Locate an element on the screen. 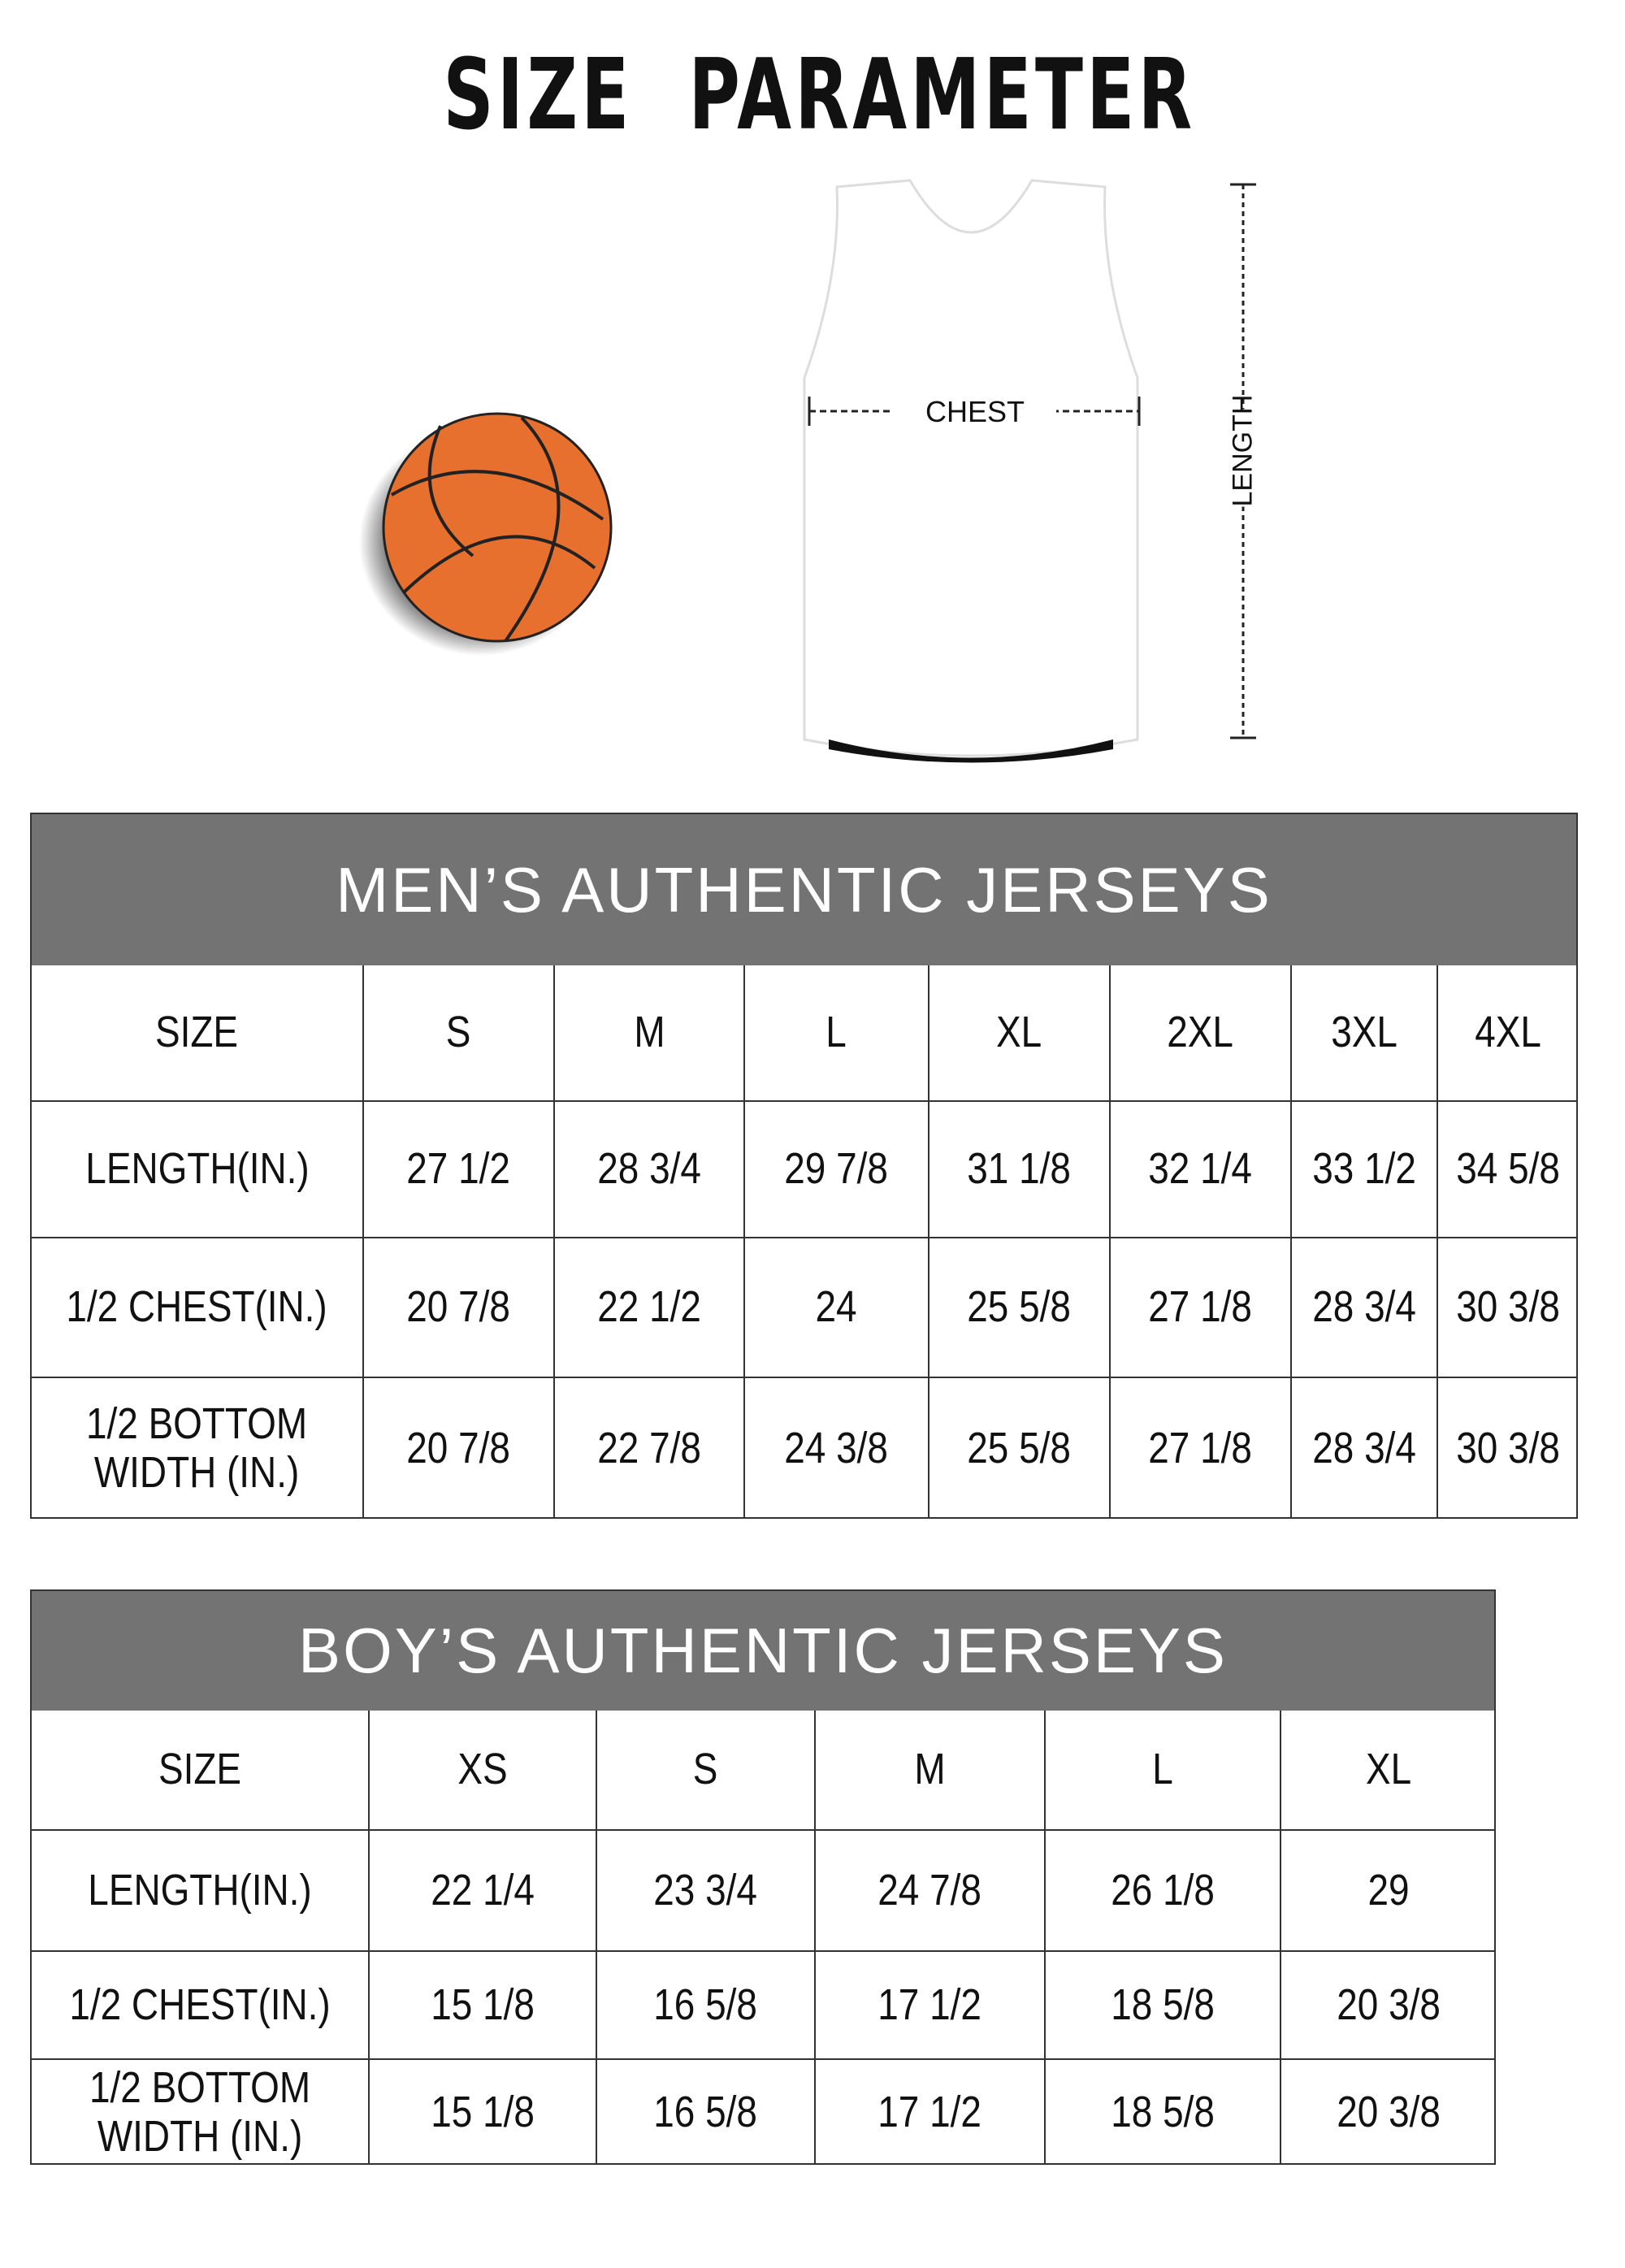 This screenshot has width=1625, height=2268. size-column-header: 2XL is located at coordinates (1202, 1033).